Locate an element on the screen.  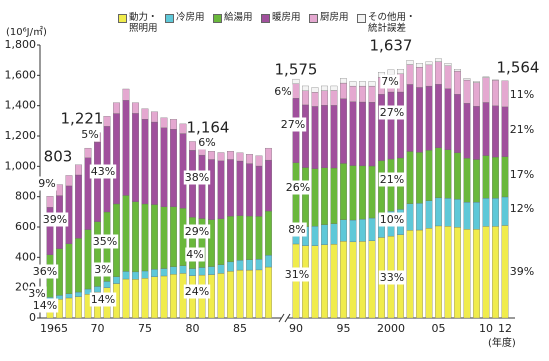
x-tick-label: 05 is located at coordinates (439, 328).